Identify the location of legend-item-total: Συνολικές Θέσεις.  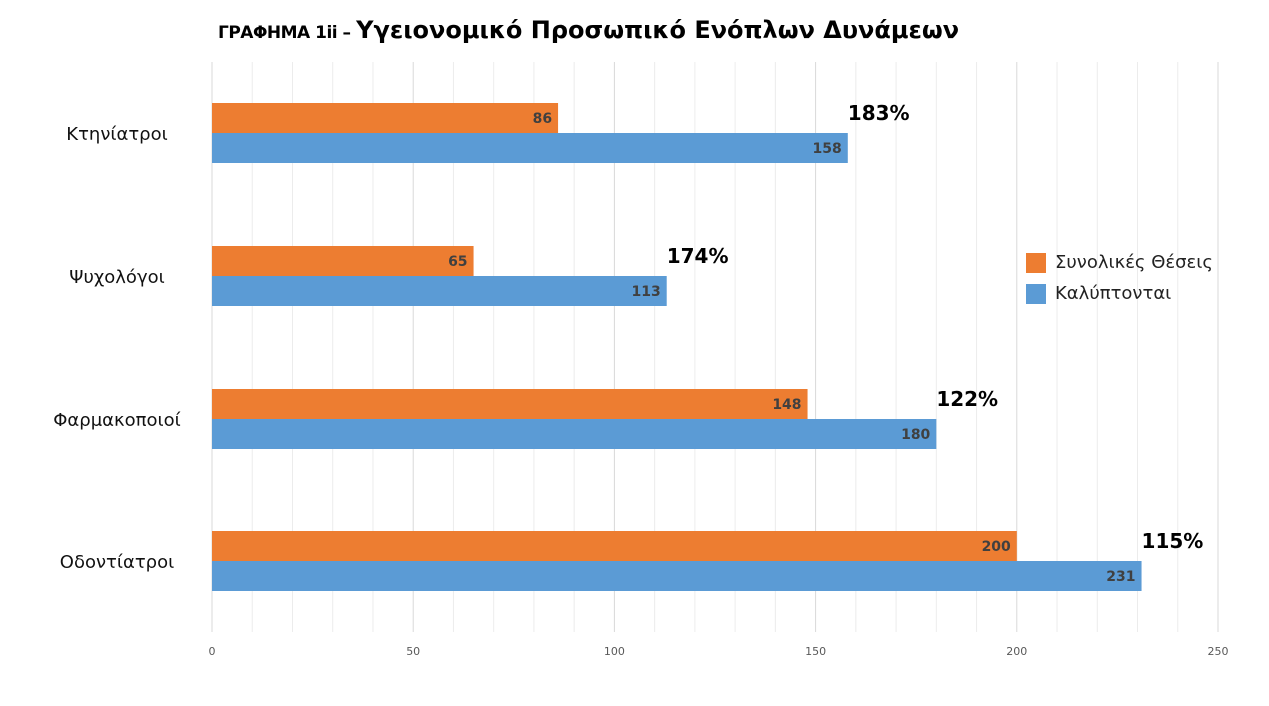
(1119, 262).